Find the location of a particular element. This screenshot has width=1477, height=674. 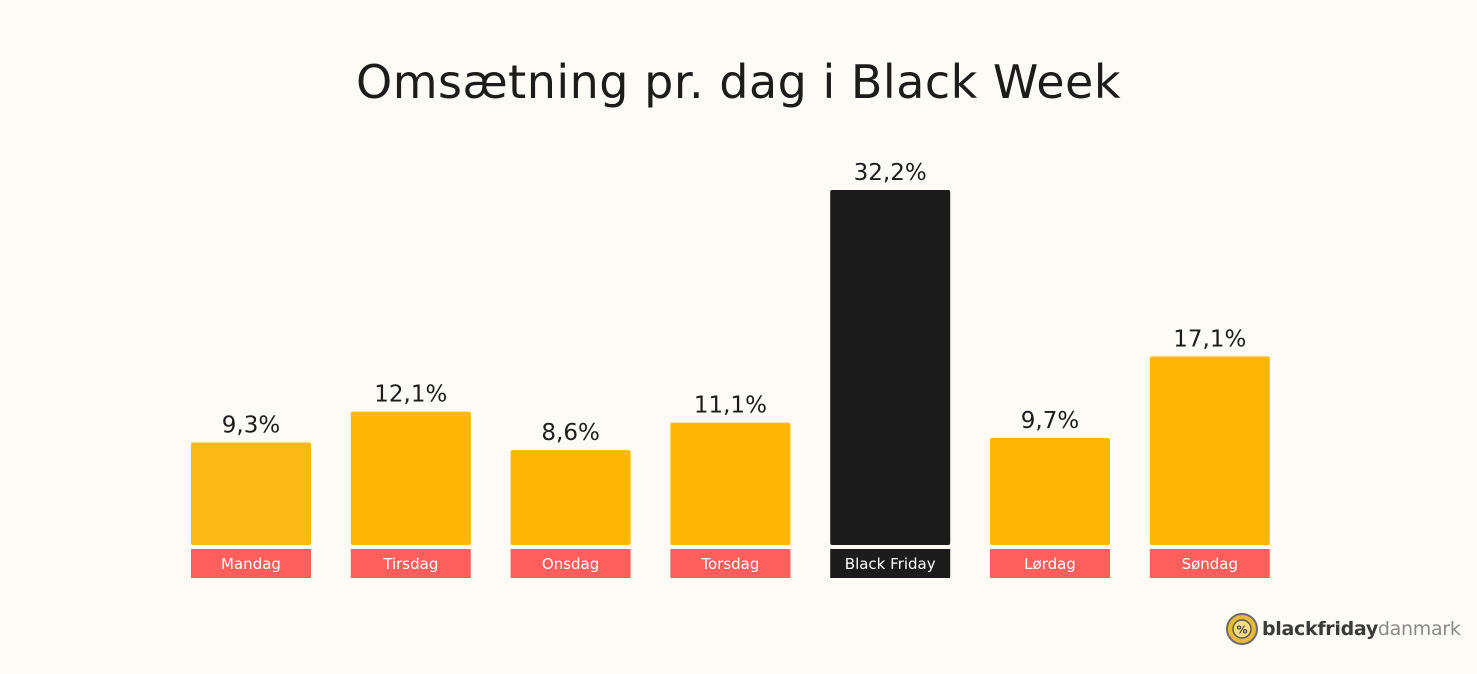

chart-title: Omsætning pr. dag i Black Week is located at coordinates (738, 82).